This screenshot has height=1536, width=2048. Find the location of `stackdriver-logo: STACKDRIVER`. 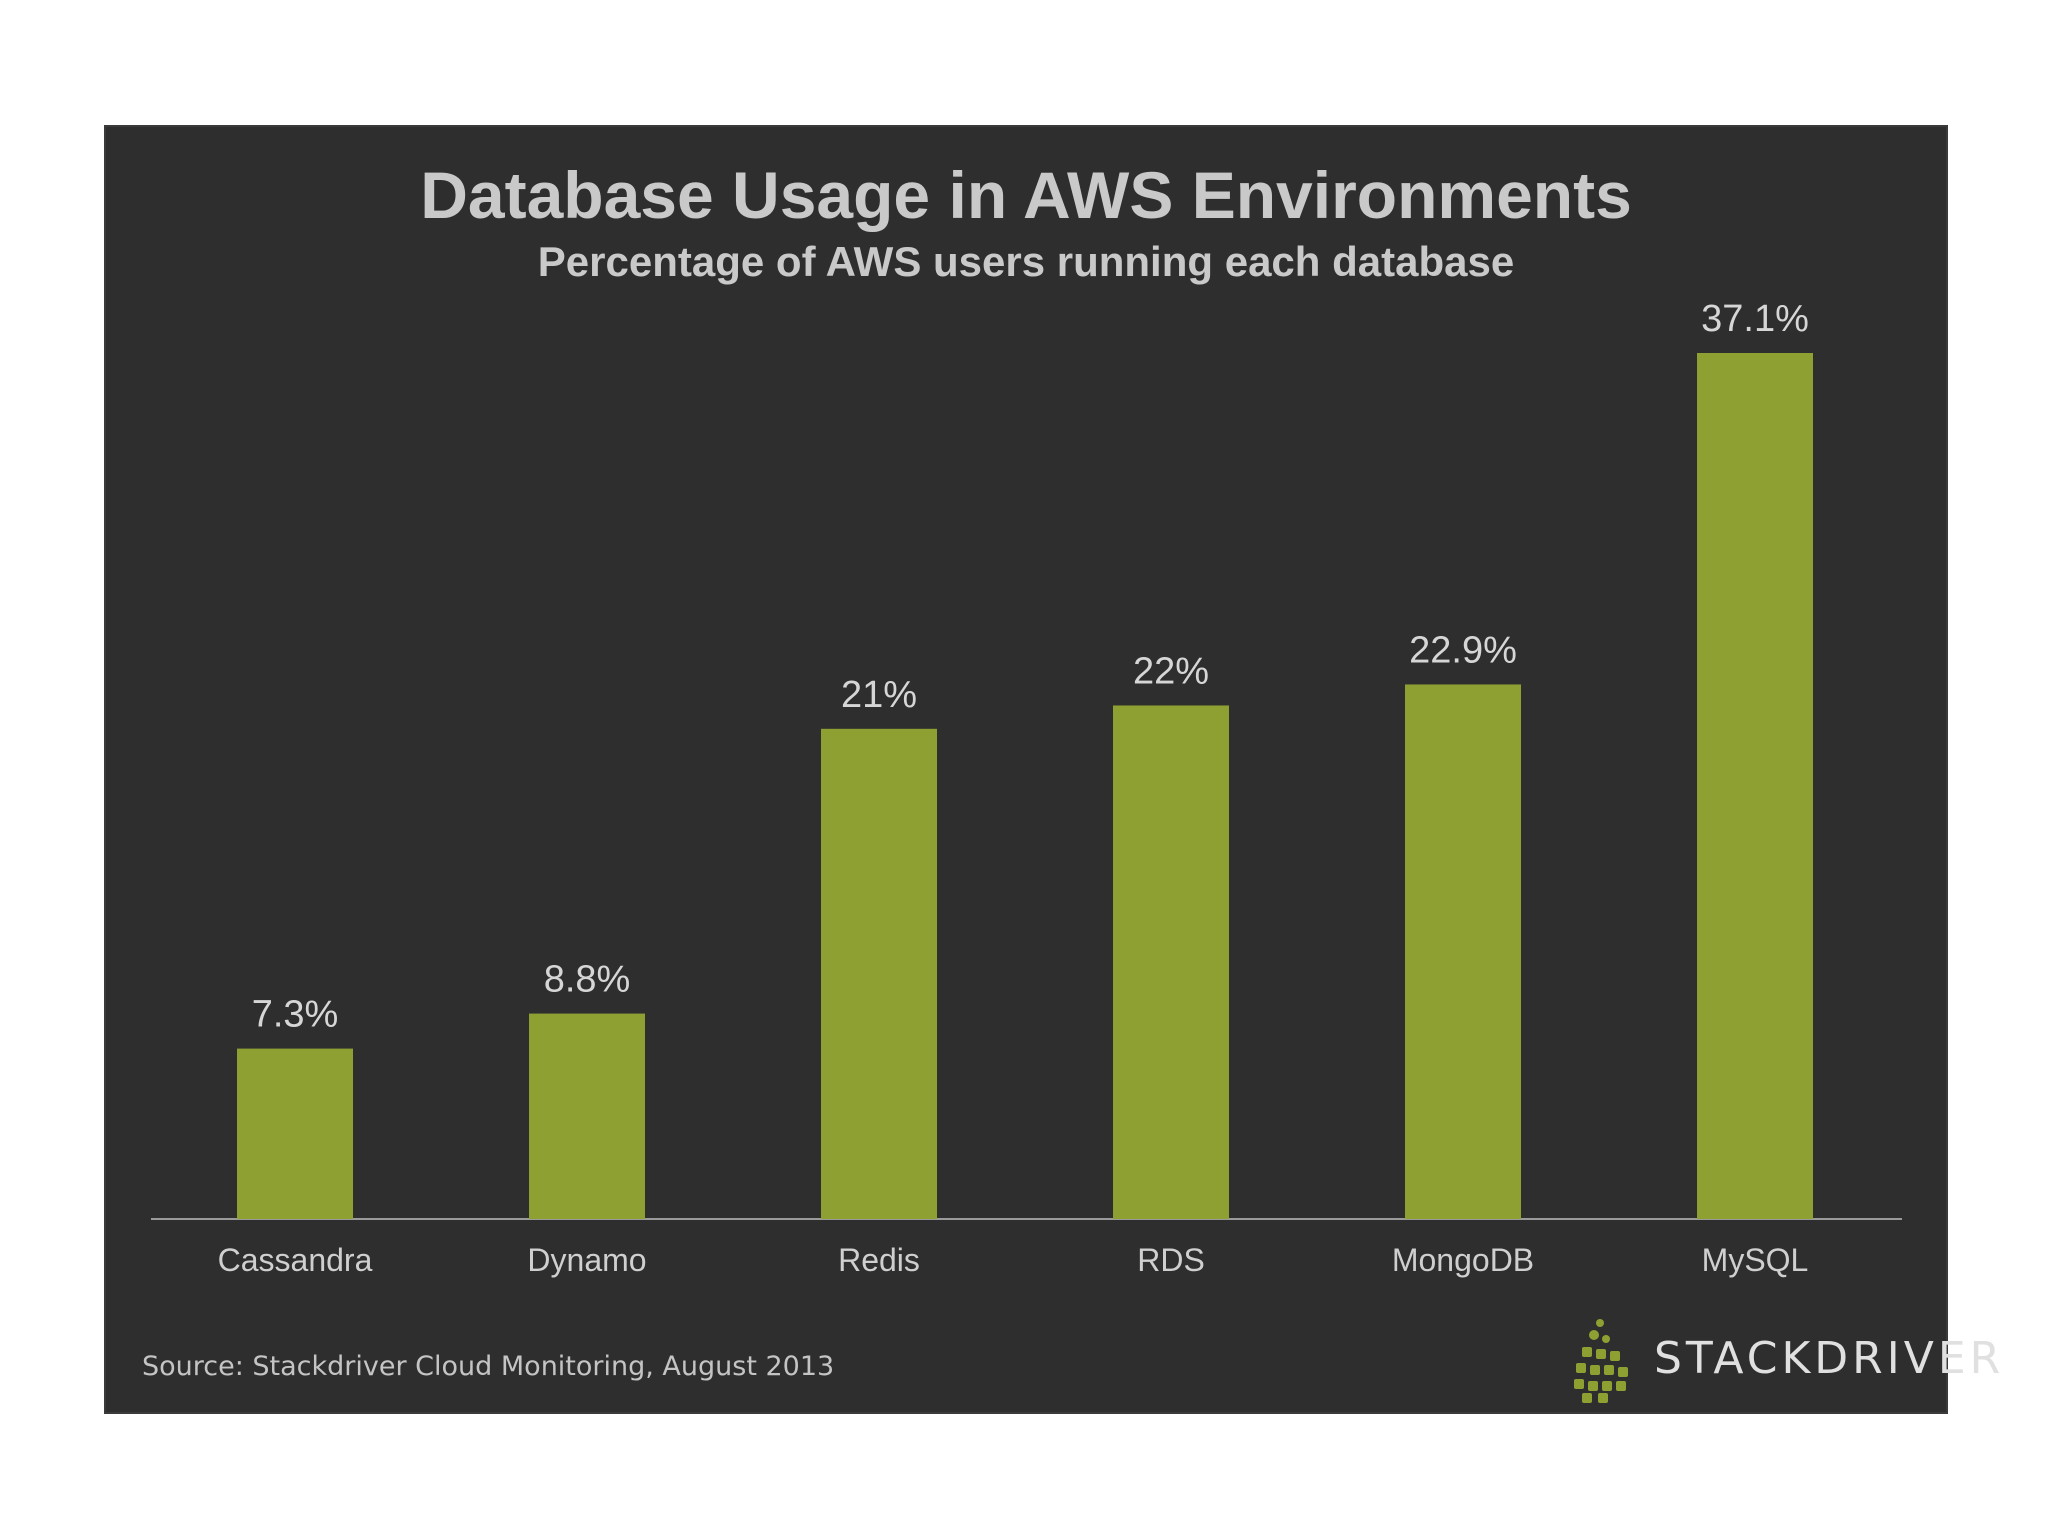

stackdriver-logo: STACKDRIVER is located at coordinates (1783, 1360).